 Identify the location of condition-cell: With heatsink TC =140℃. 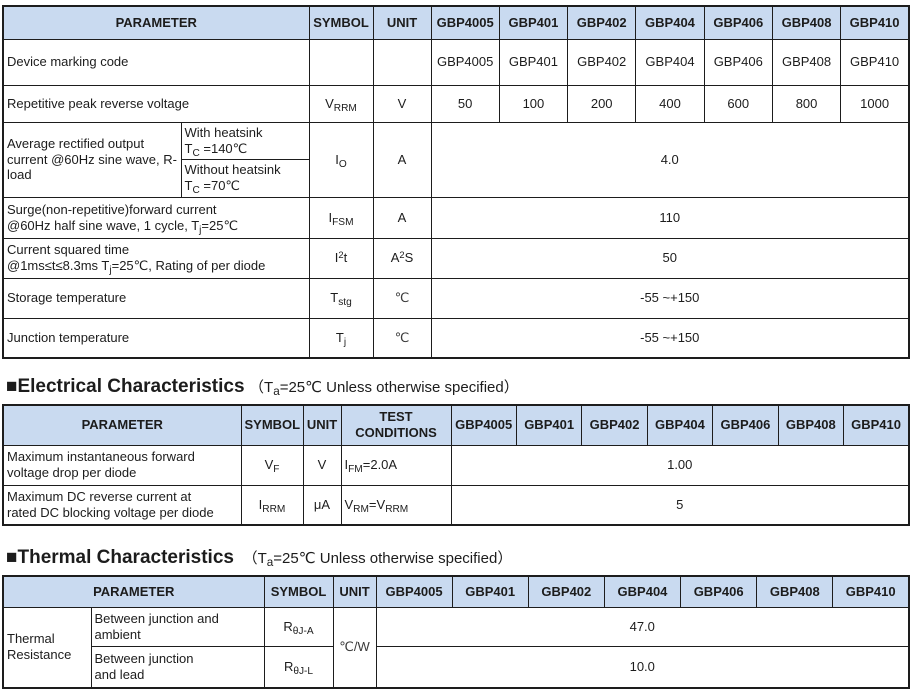
(245, 140).